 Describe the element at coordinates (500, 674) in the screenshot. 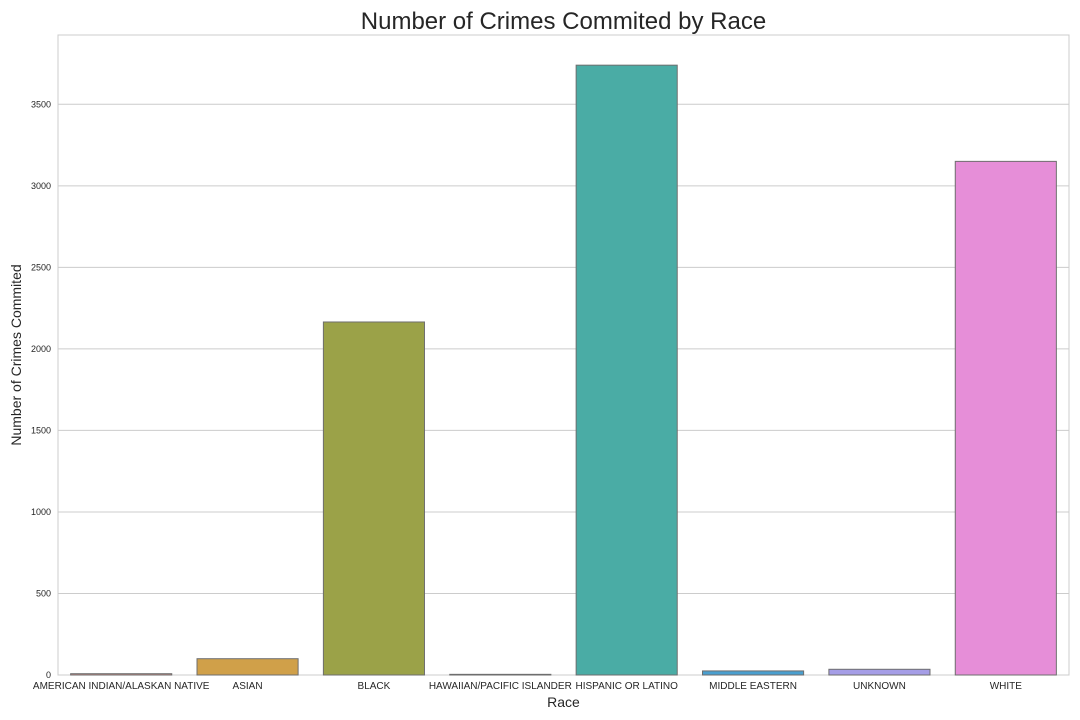

I see `bar-hawaiian-pacific-islander` at that location.